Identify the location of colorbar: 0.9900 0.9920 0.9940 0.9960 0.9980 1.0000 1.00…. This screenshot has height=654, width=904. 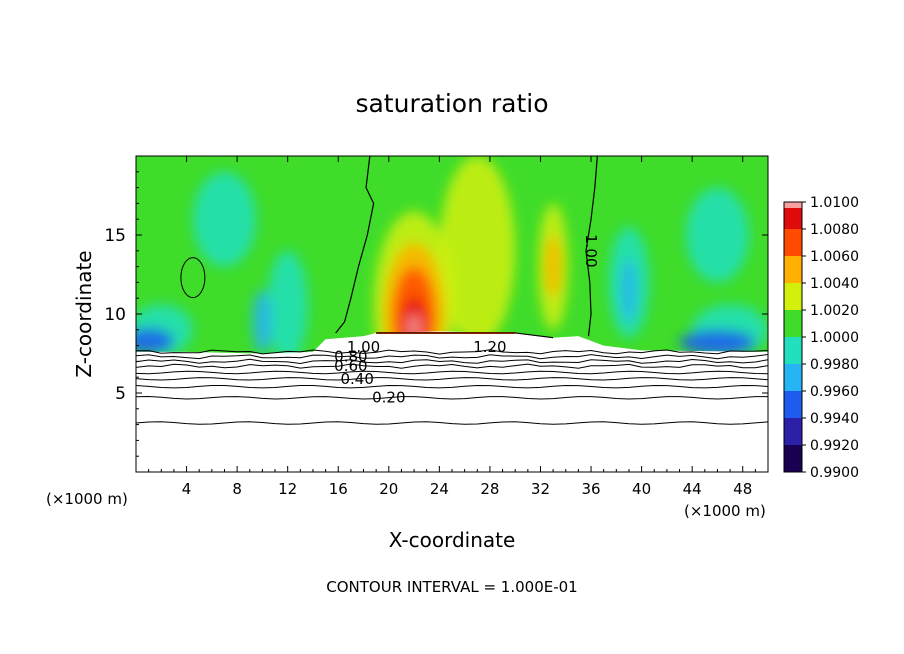
(821, 338).